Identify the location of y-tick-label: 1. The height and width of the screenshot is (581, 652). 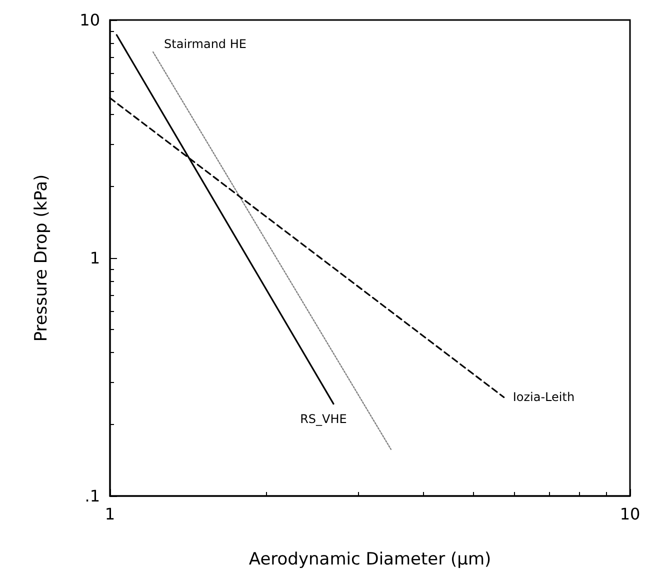
(95, 258).